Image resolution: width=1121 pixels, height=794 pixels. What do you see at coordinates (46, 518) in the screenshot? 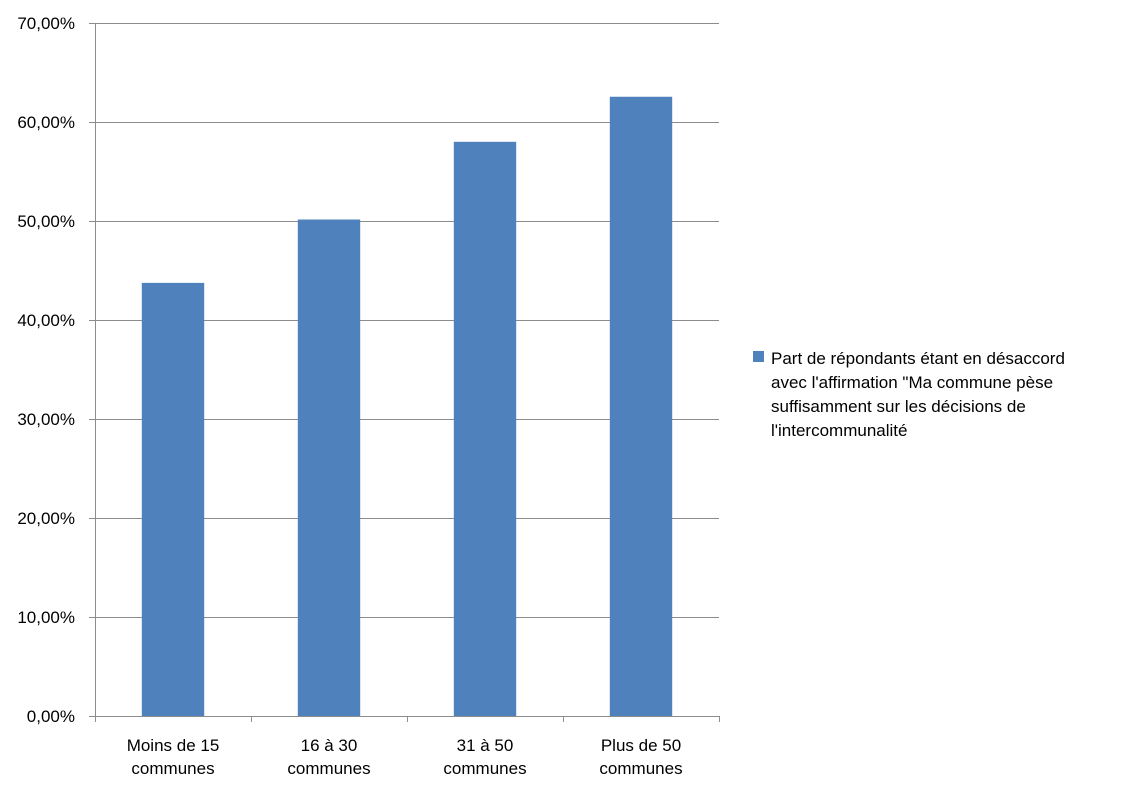
I see `y-tick-label: 20,00%` at bounding box center [46, 518].